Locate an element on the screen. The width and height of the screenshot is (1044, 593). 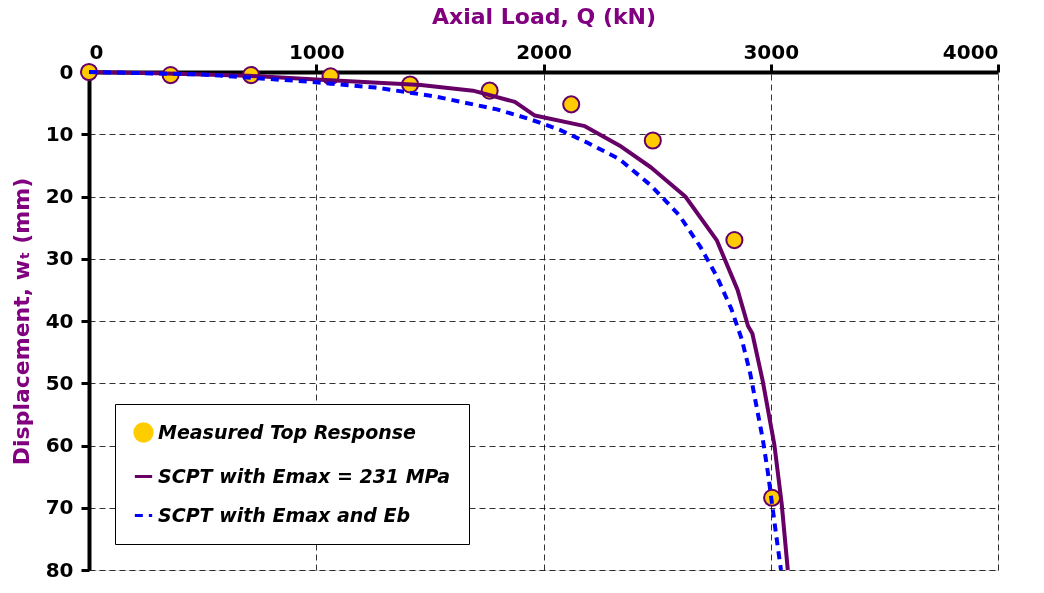
y-tick-label: 0 is located at coordinates (66, 71).